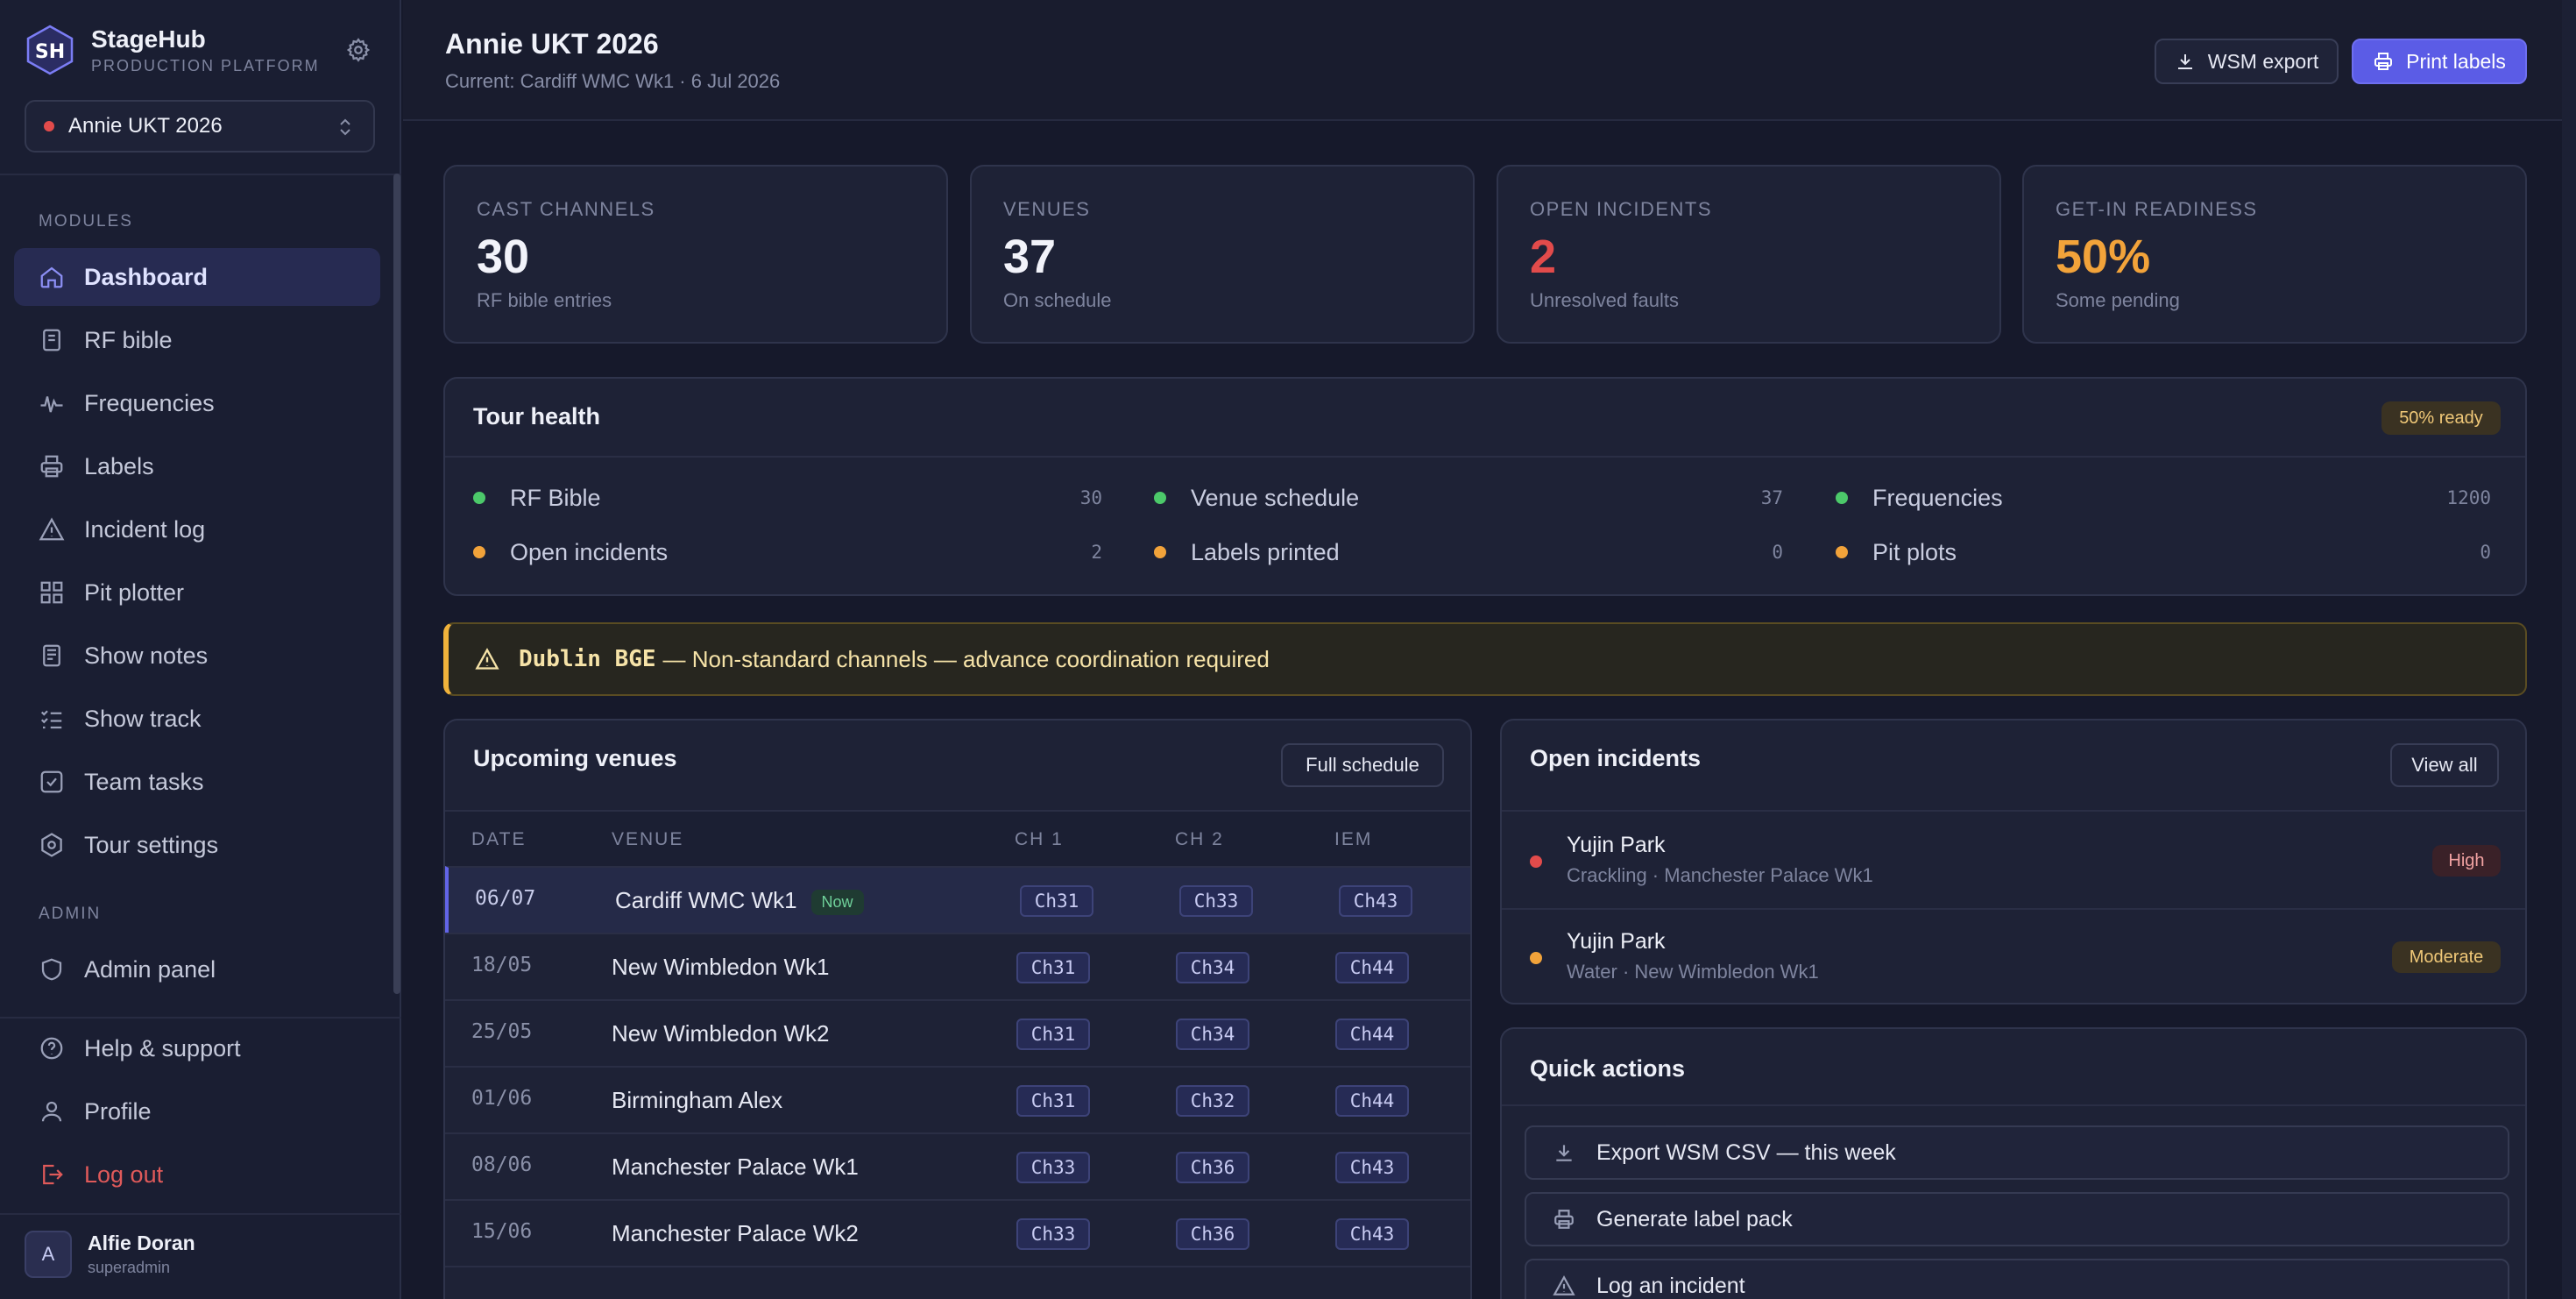  What do you see at coordinates (396, 584) in the screenshot?
I see `sidebar-scrollbar` at bounding box center [396, 584].